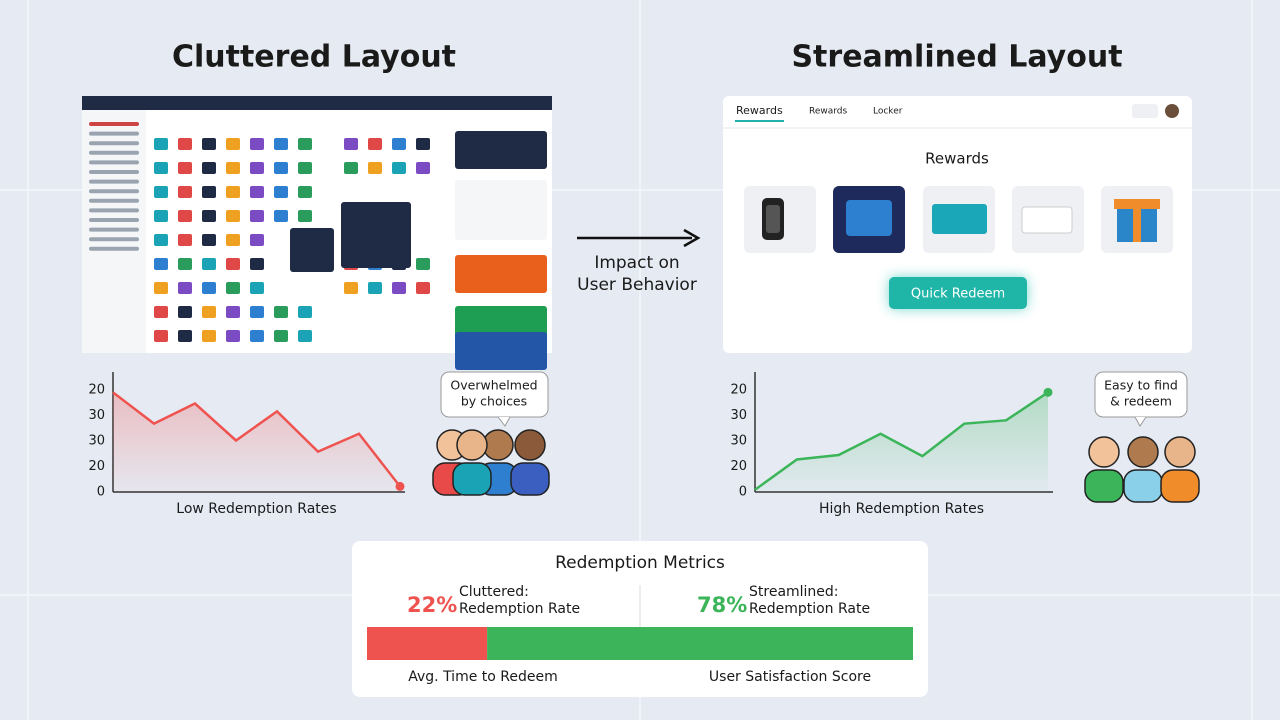  What do you see at coordinates (790, 677) in the screenshot?
I see `metric-footer: User Satisfaction Score` at bounding box center [790, 677].